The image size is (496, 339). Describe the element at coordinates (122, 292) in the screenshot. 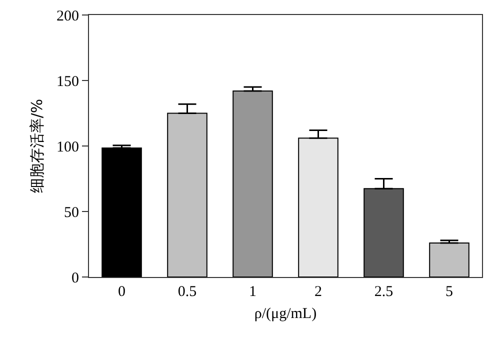

I see `x-tick-label: 0` at that location.